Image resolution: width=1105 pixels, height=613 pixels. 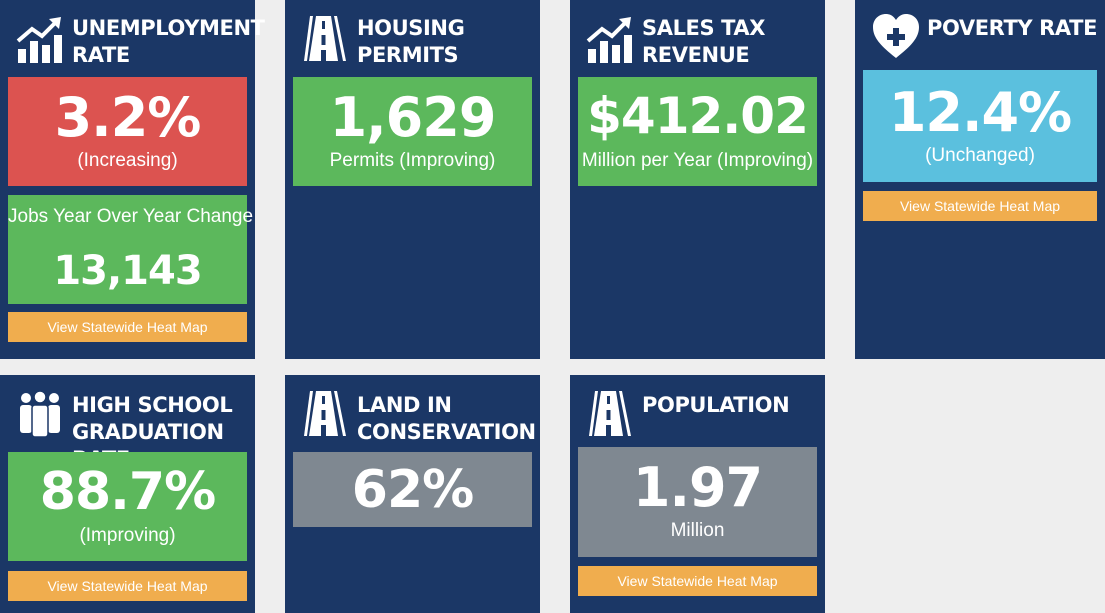 I want to click on jobs-change-box: Jobs Year Over Year Change 13,143, so click(x=131, y=249).